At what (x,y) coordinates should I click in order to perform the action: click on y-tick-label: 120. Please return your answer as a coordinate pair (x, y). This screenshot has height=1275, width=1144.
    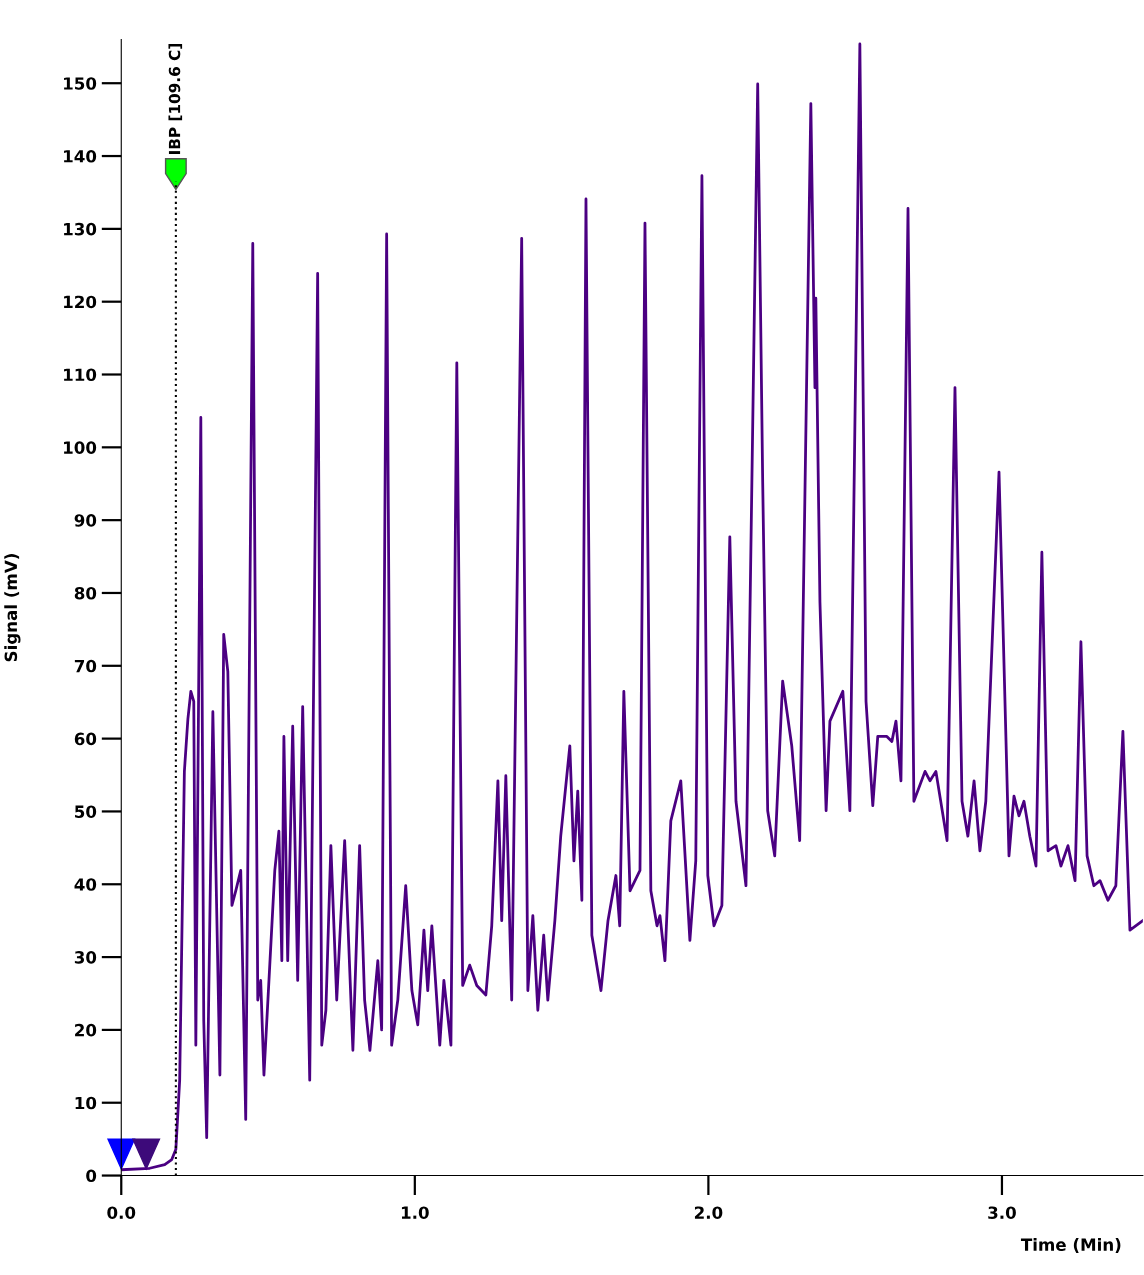
    Looking at the image, I should click on (80, 302).